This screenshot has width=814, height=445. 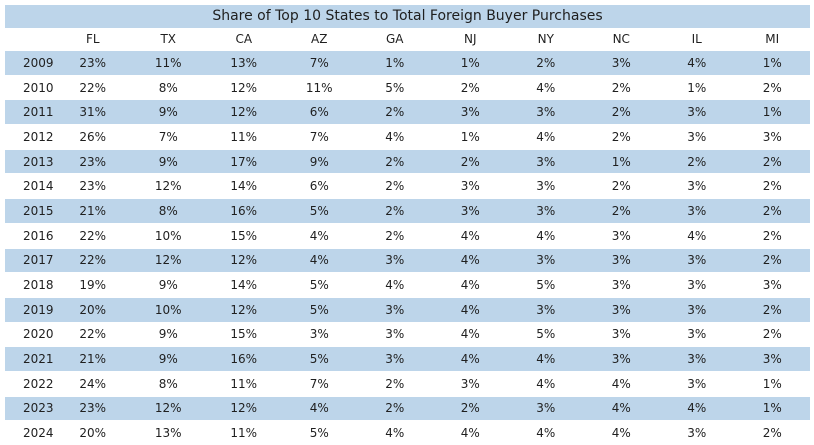 I want to click on row-year-label: 2015, so click(x=30, y=211).